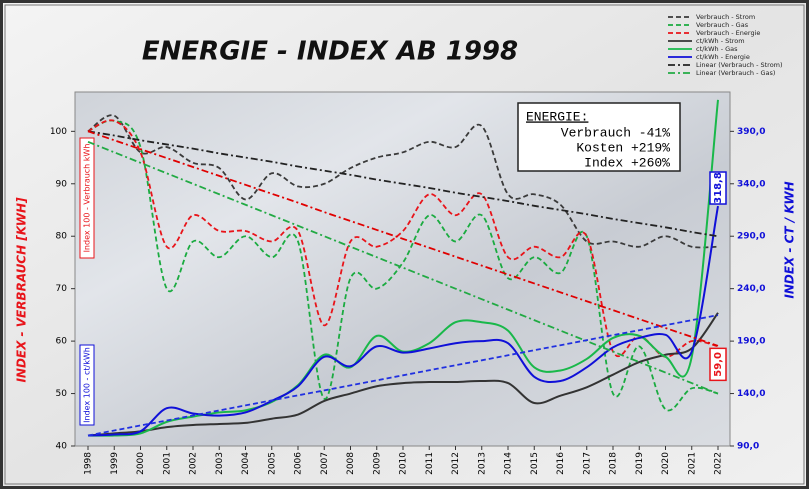  I want to click on value-label: 318,8, so click(718, 188).